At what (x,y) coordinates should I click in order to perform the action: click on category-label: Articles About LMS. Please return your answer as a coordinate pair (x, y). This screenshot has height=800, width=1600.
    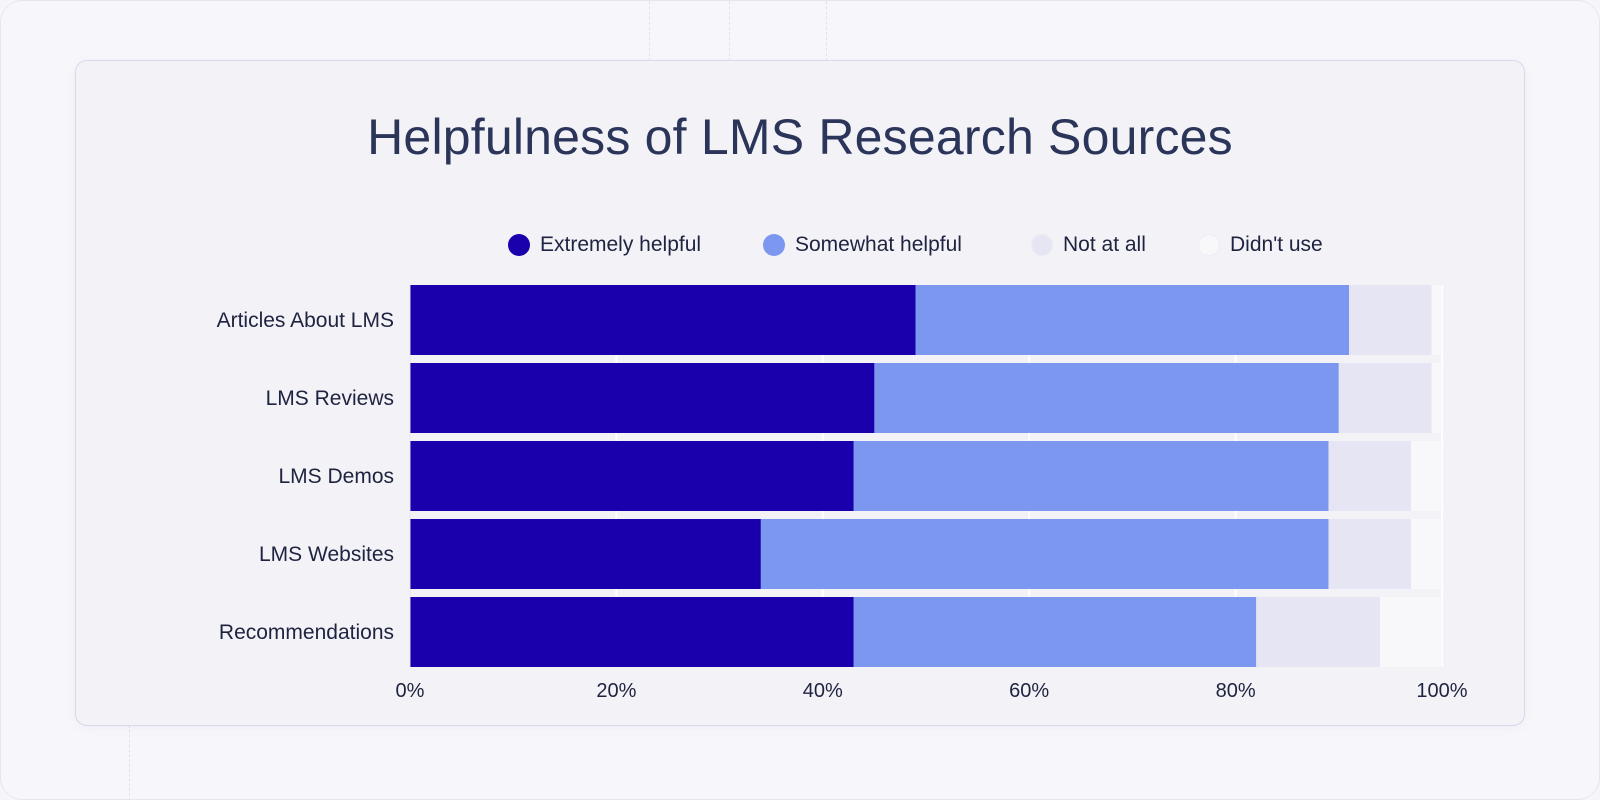
    Looking at the image, I should click on (305, 320).